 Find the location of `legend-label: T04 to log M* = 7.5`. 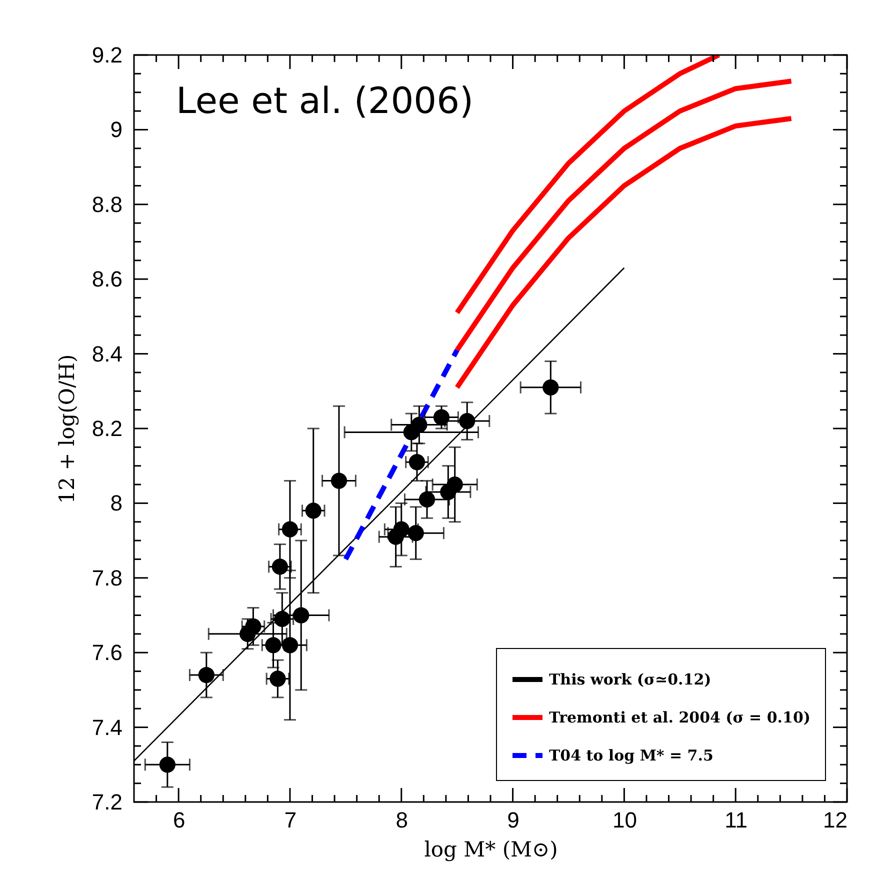

legend-label: T04 to log M* = 7.5 is located at coordinates (631, 755).